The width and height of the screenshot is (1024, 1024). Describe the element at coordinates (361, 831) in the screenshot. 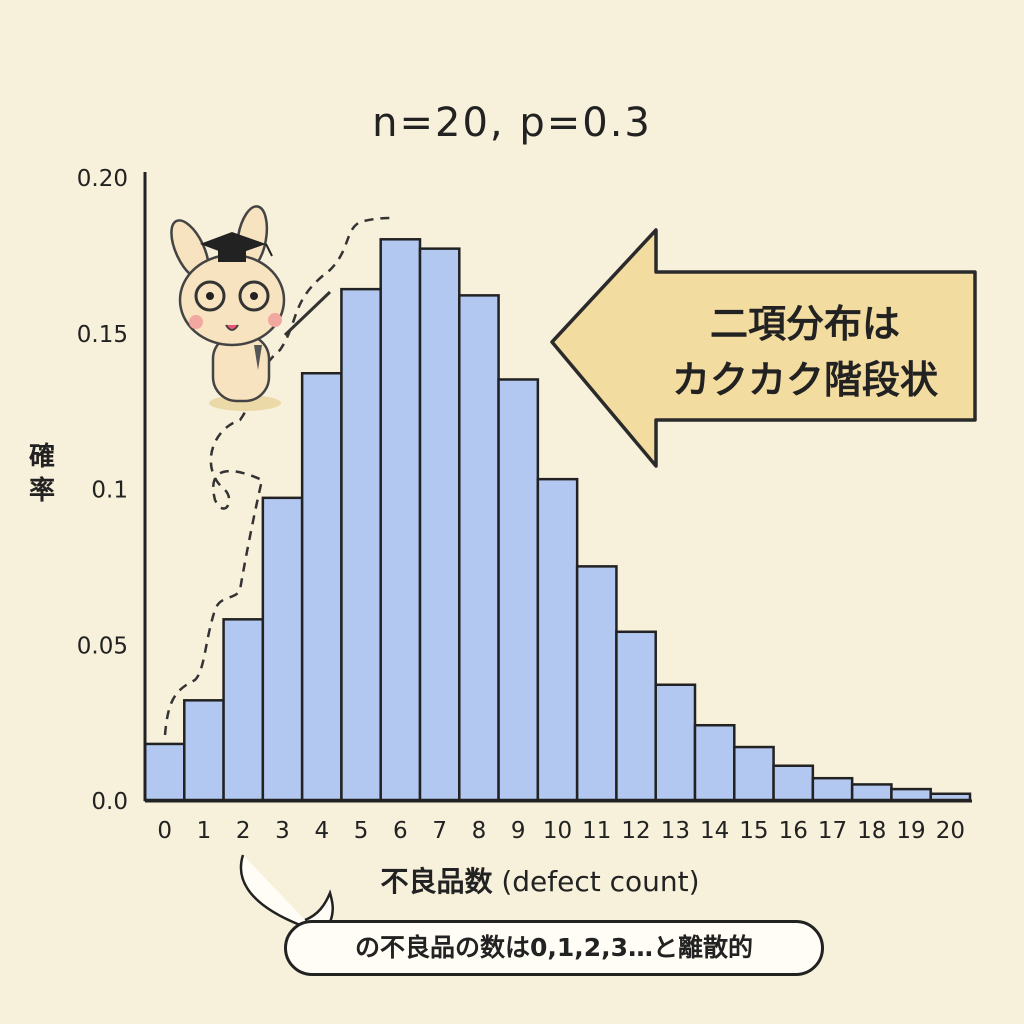

I see `x-tick-5: 5` at that location.